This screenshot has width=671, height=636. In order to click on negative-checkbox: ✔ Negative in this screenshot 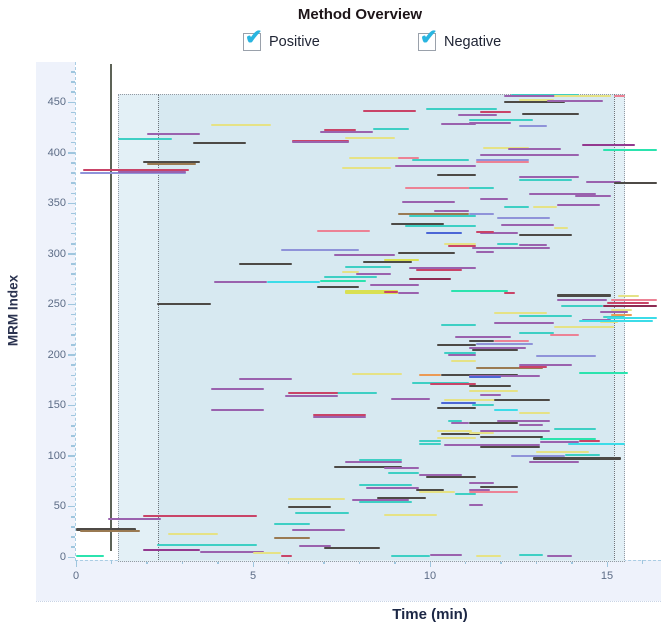, I will do `click(460, 40)`.